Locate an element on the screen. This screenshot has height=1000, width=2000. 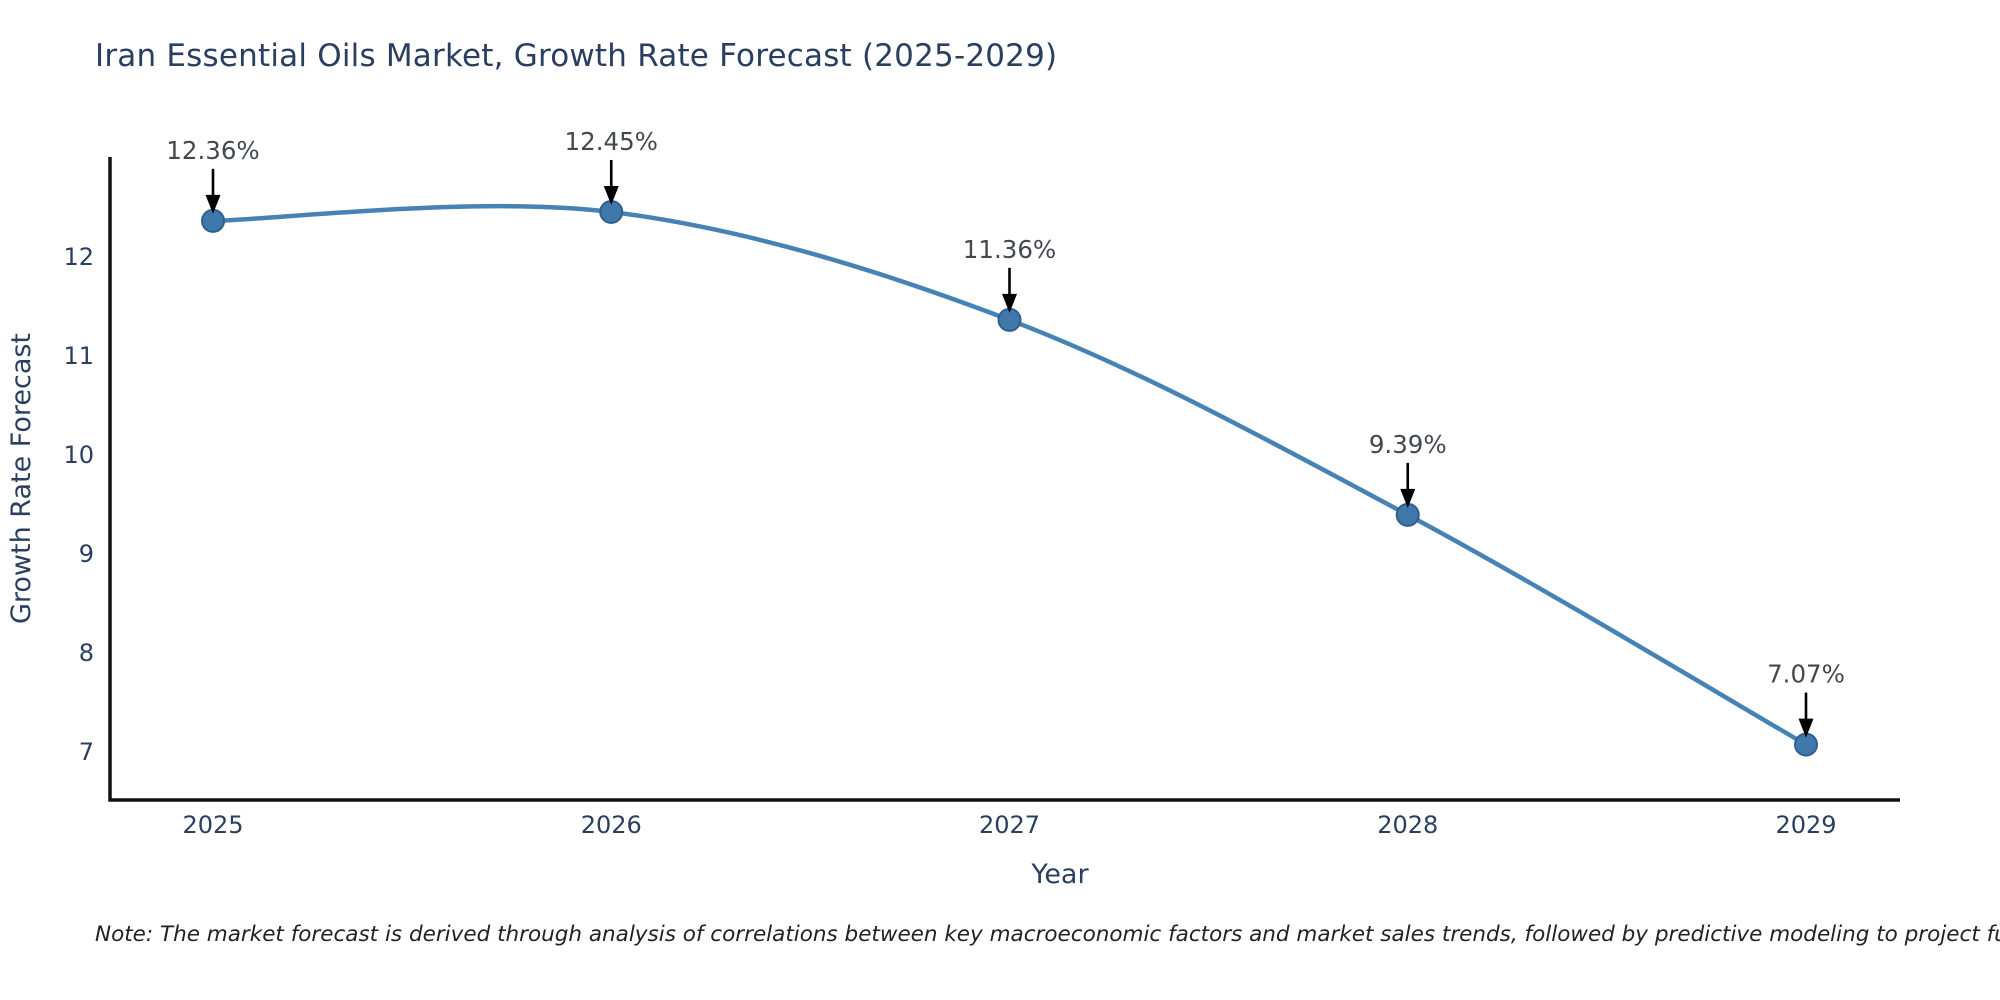
x-tick-label: 2028 is located at coordinates (1407, 825).